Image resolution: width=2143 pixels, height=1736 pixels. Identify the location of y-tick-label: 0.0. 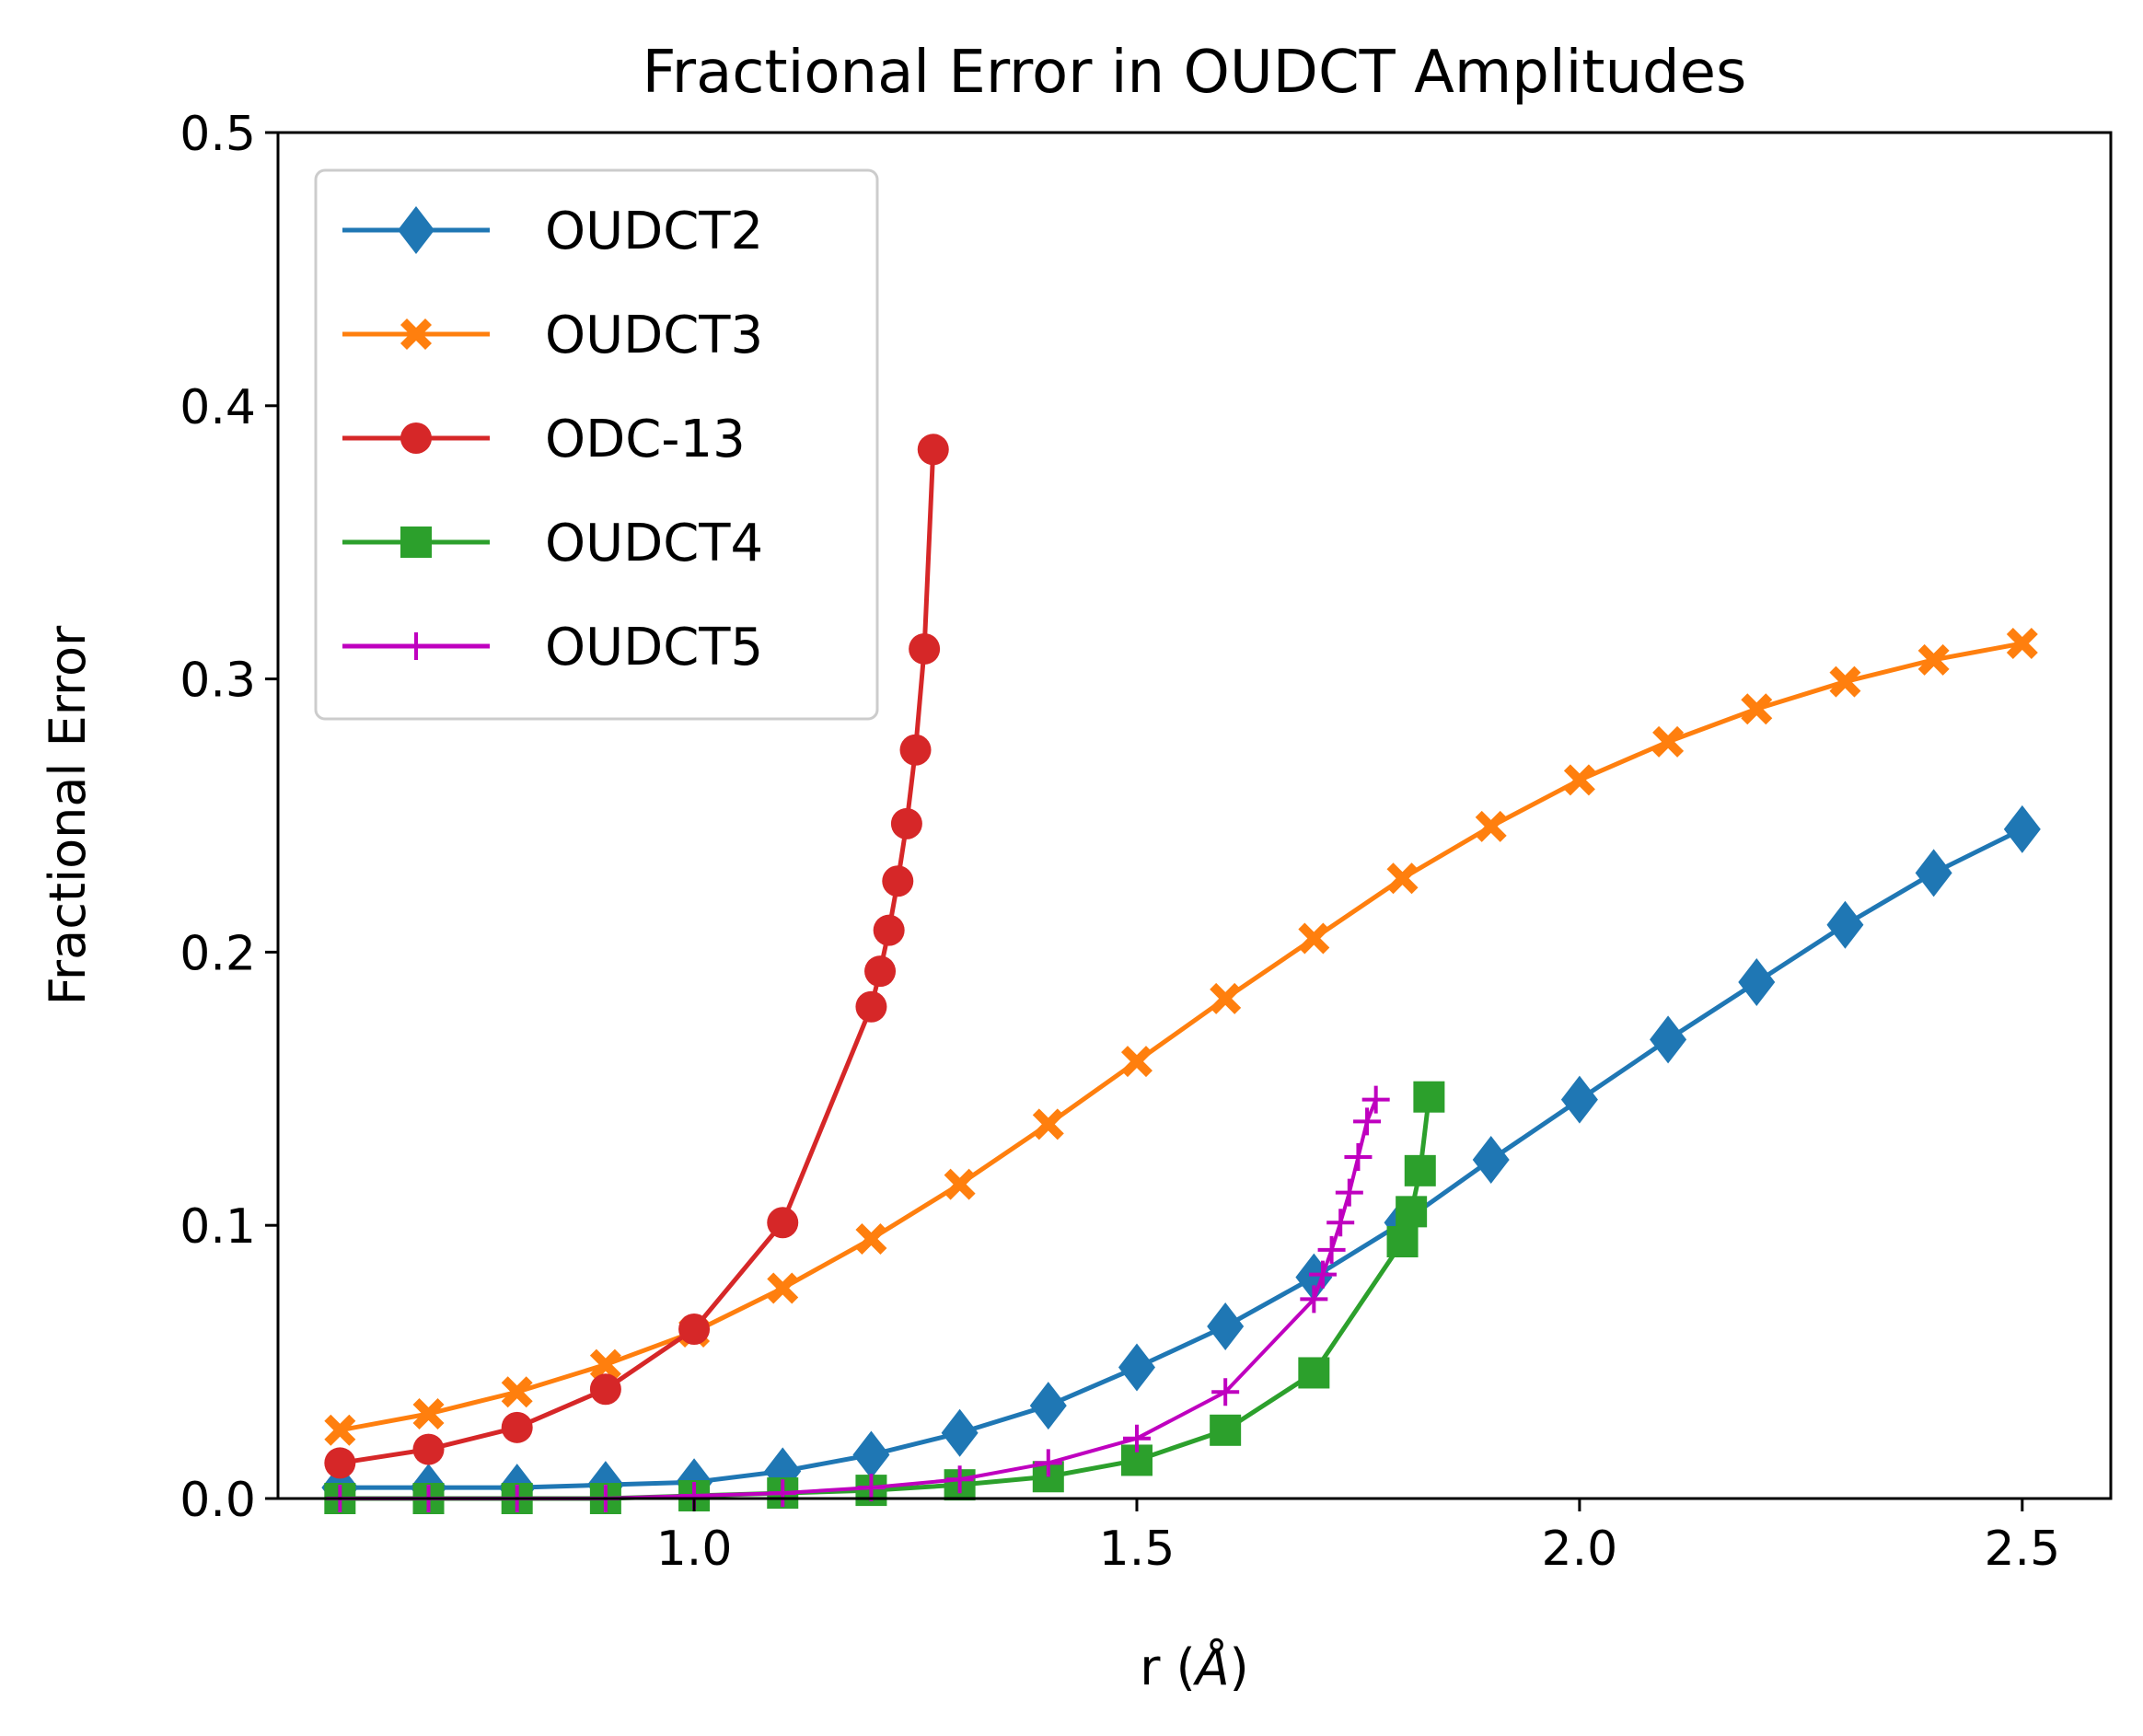
(218, 1500).